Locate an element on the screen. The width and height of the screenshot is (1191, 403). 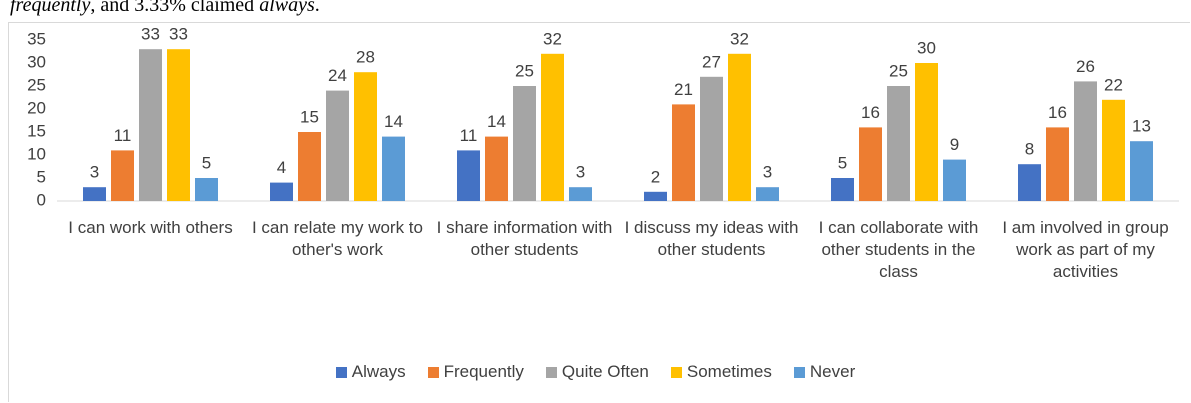
intro-text: frequently, and 3.33% claimed always. is located at coordinates (165, 8).